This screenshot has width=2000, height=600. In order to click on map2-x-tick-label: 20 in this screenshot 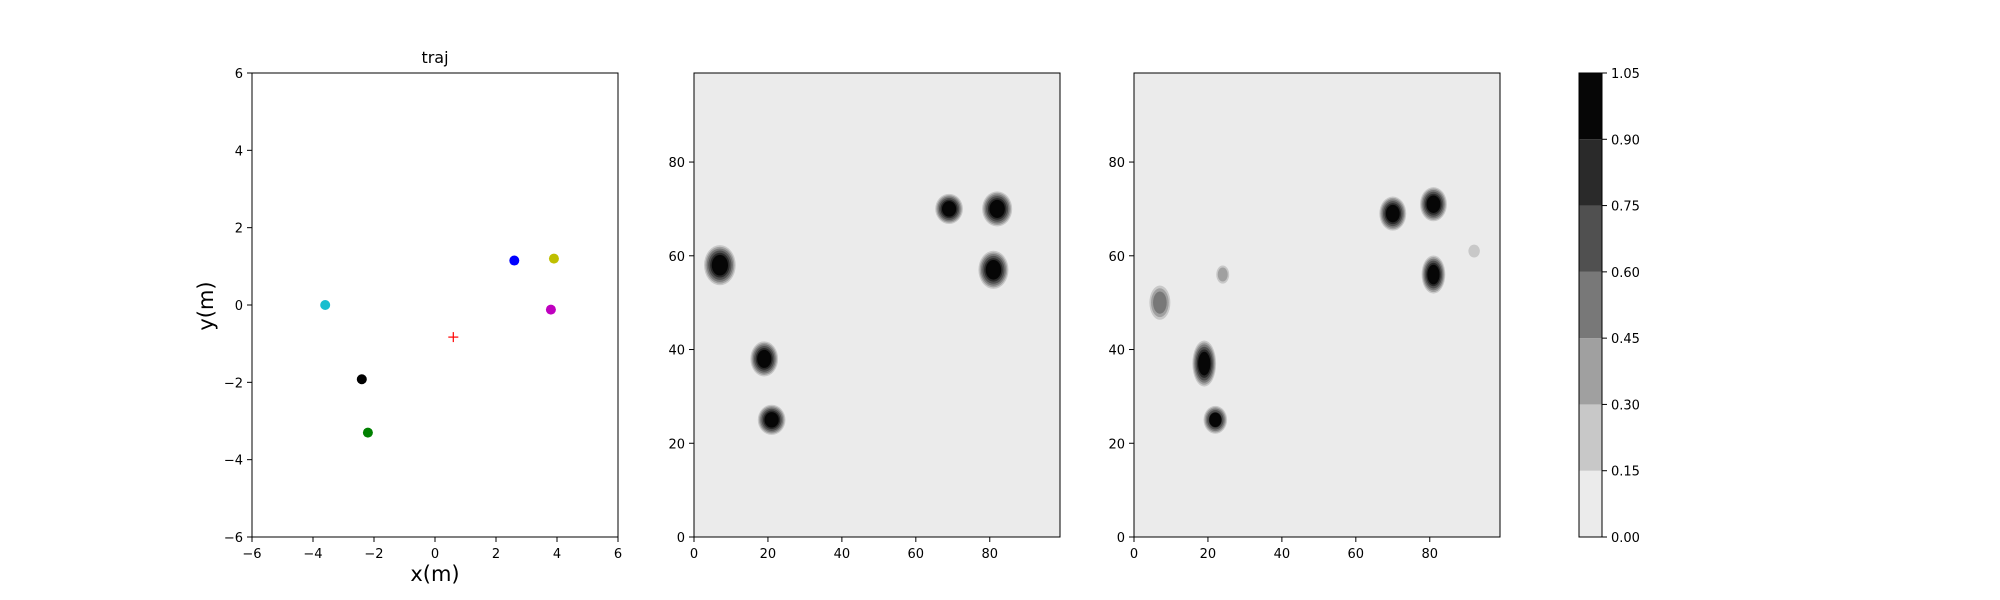, I will do `click(1208, 554)`.